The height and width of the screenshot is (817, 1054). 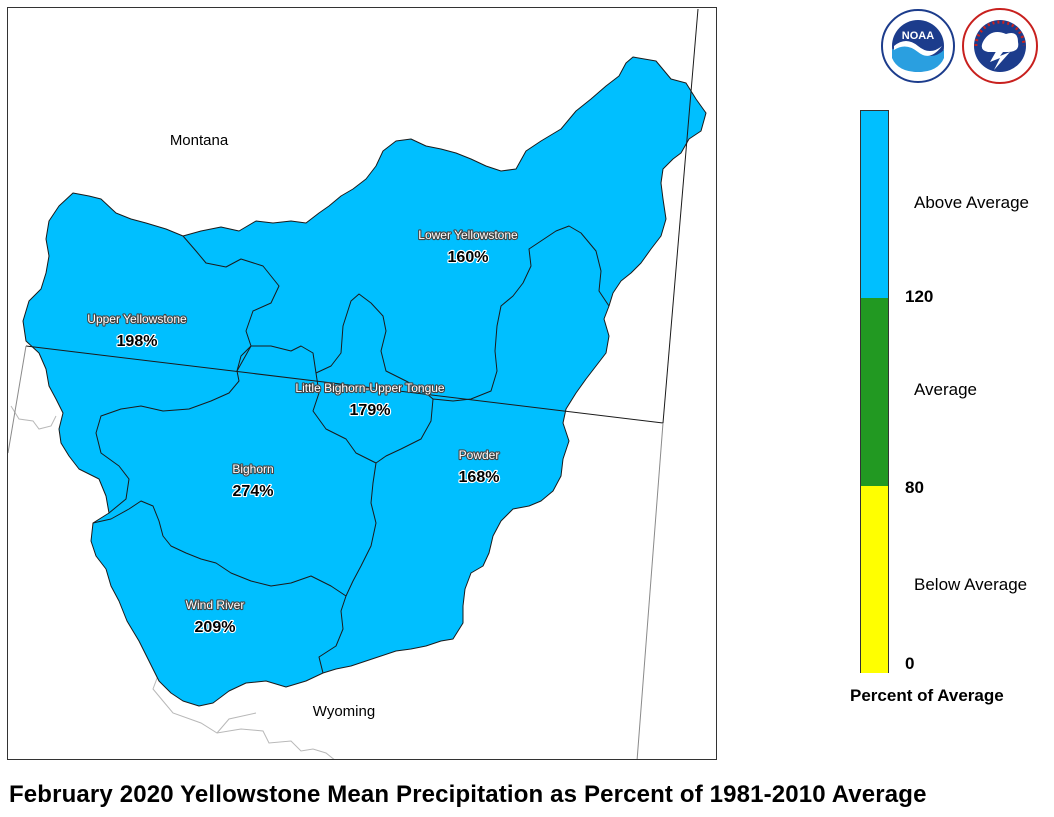 I want to click on basin-name-lower-yellowstone: Lower Yellowstone, so click(x=468, y=235).